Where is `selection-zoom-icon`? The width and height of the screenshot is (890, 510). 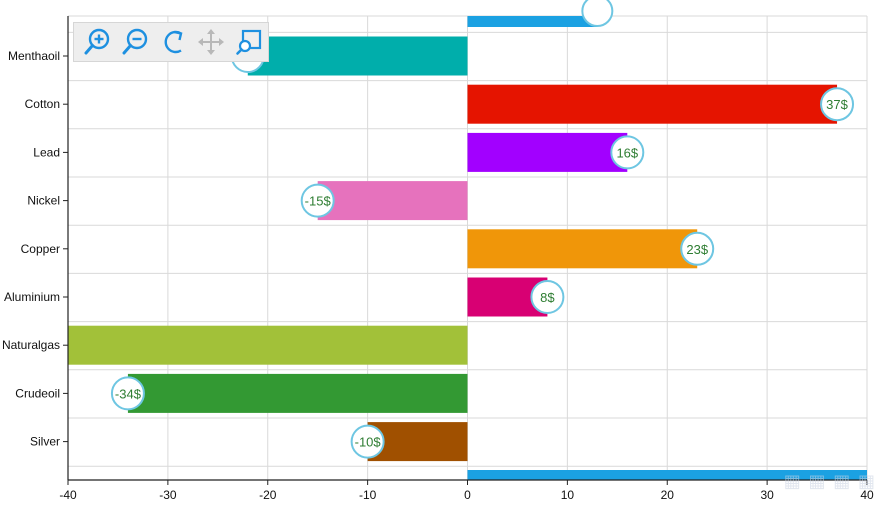
selection-zoom-icon is located at coordinates (249, 42).